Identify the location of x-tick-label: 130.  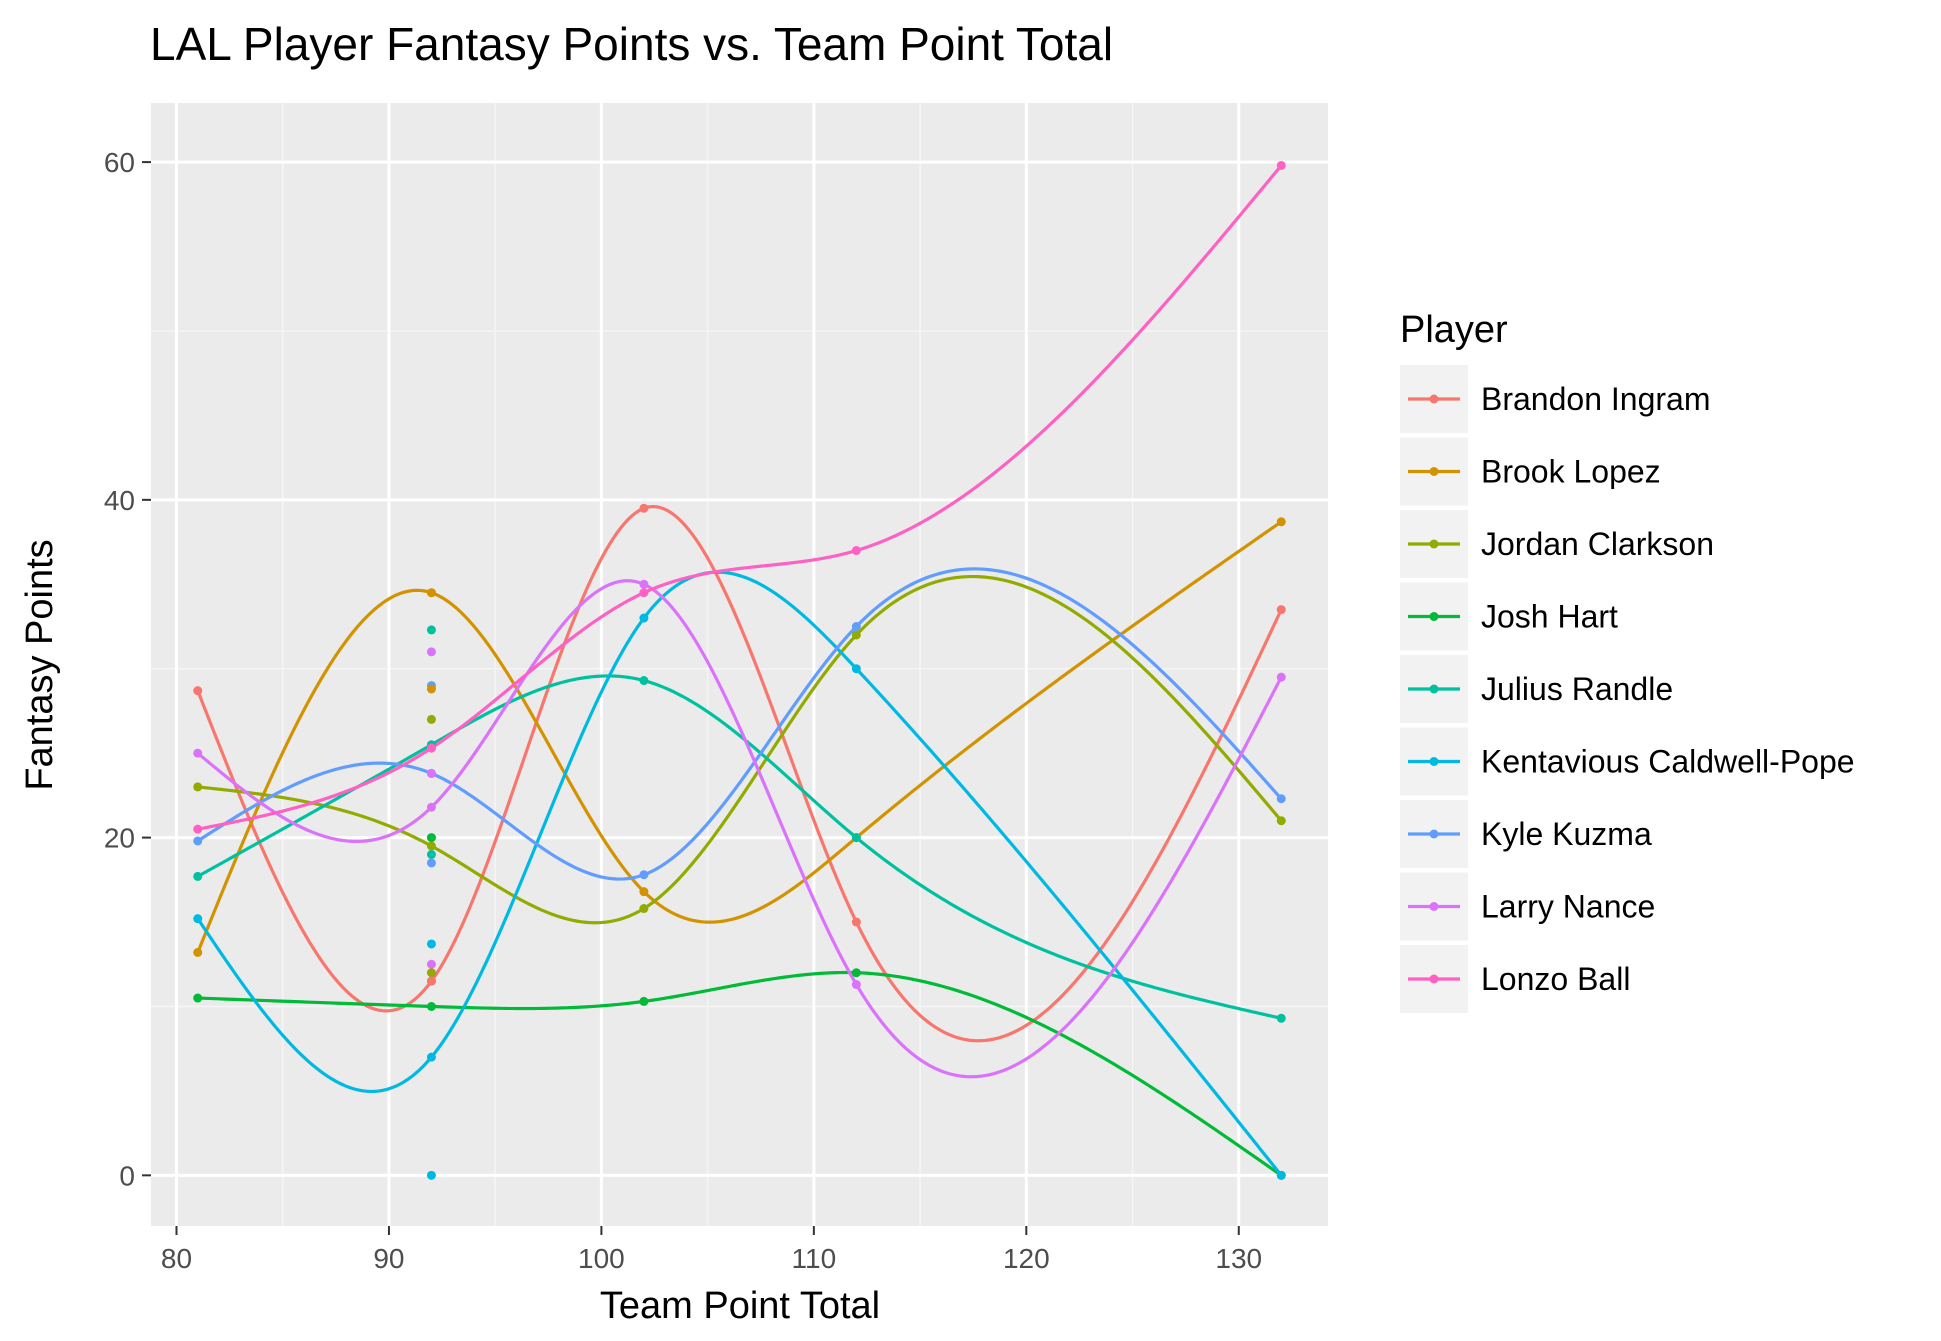
(1238, 1258).